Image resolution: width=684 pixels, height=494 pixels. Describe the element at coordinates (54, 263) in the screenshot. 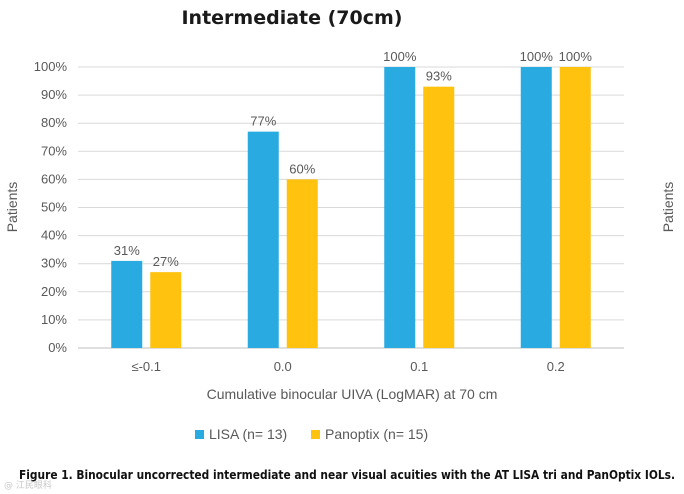

I see `y-tick-label: 30%` at that location.